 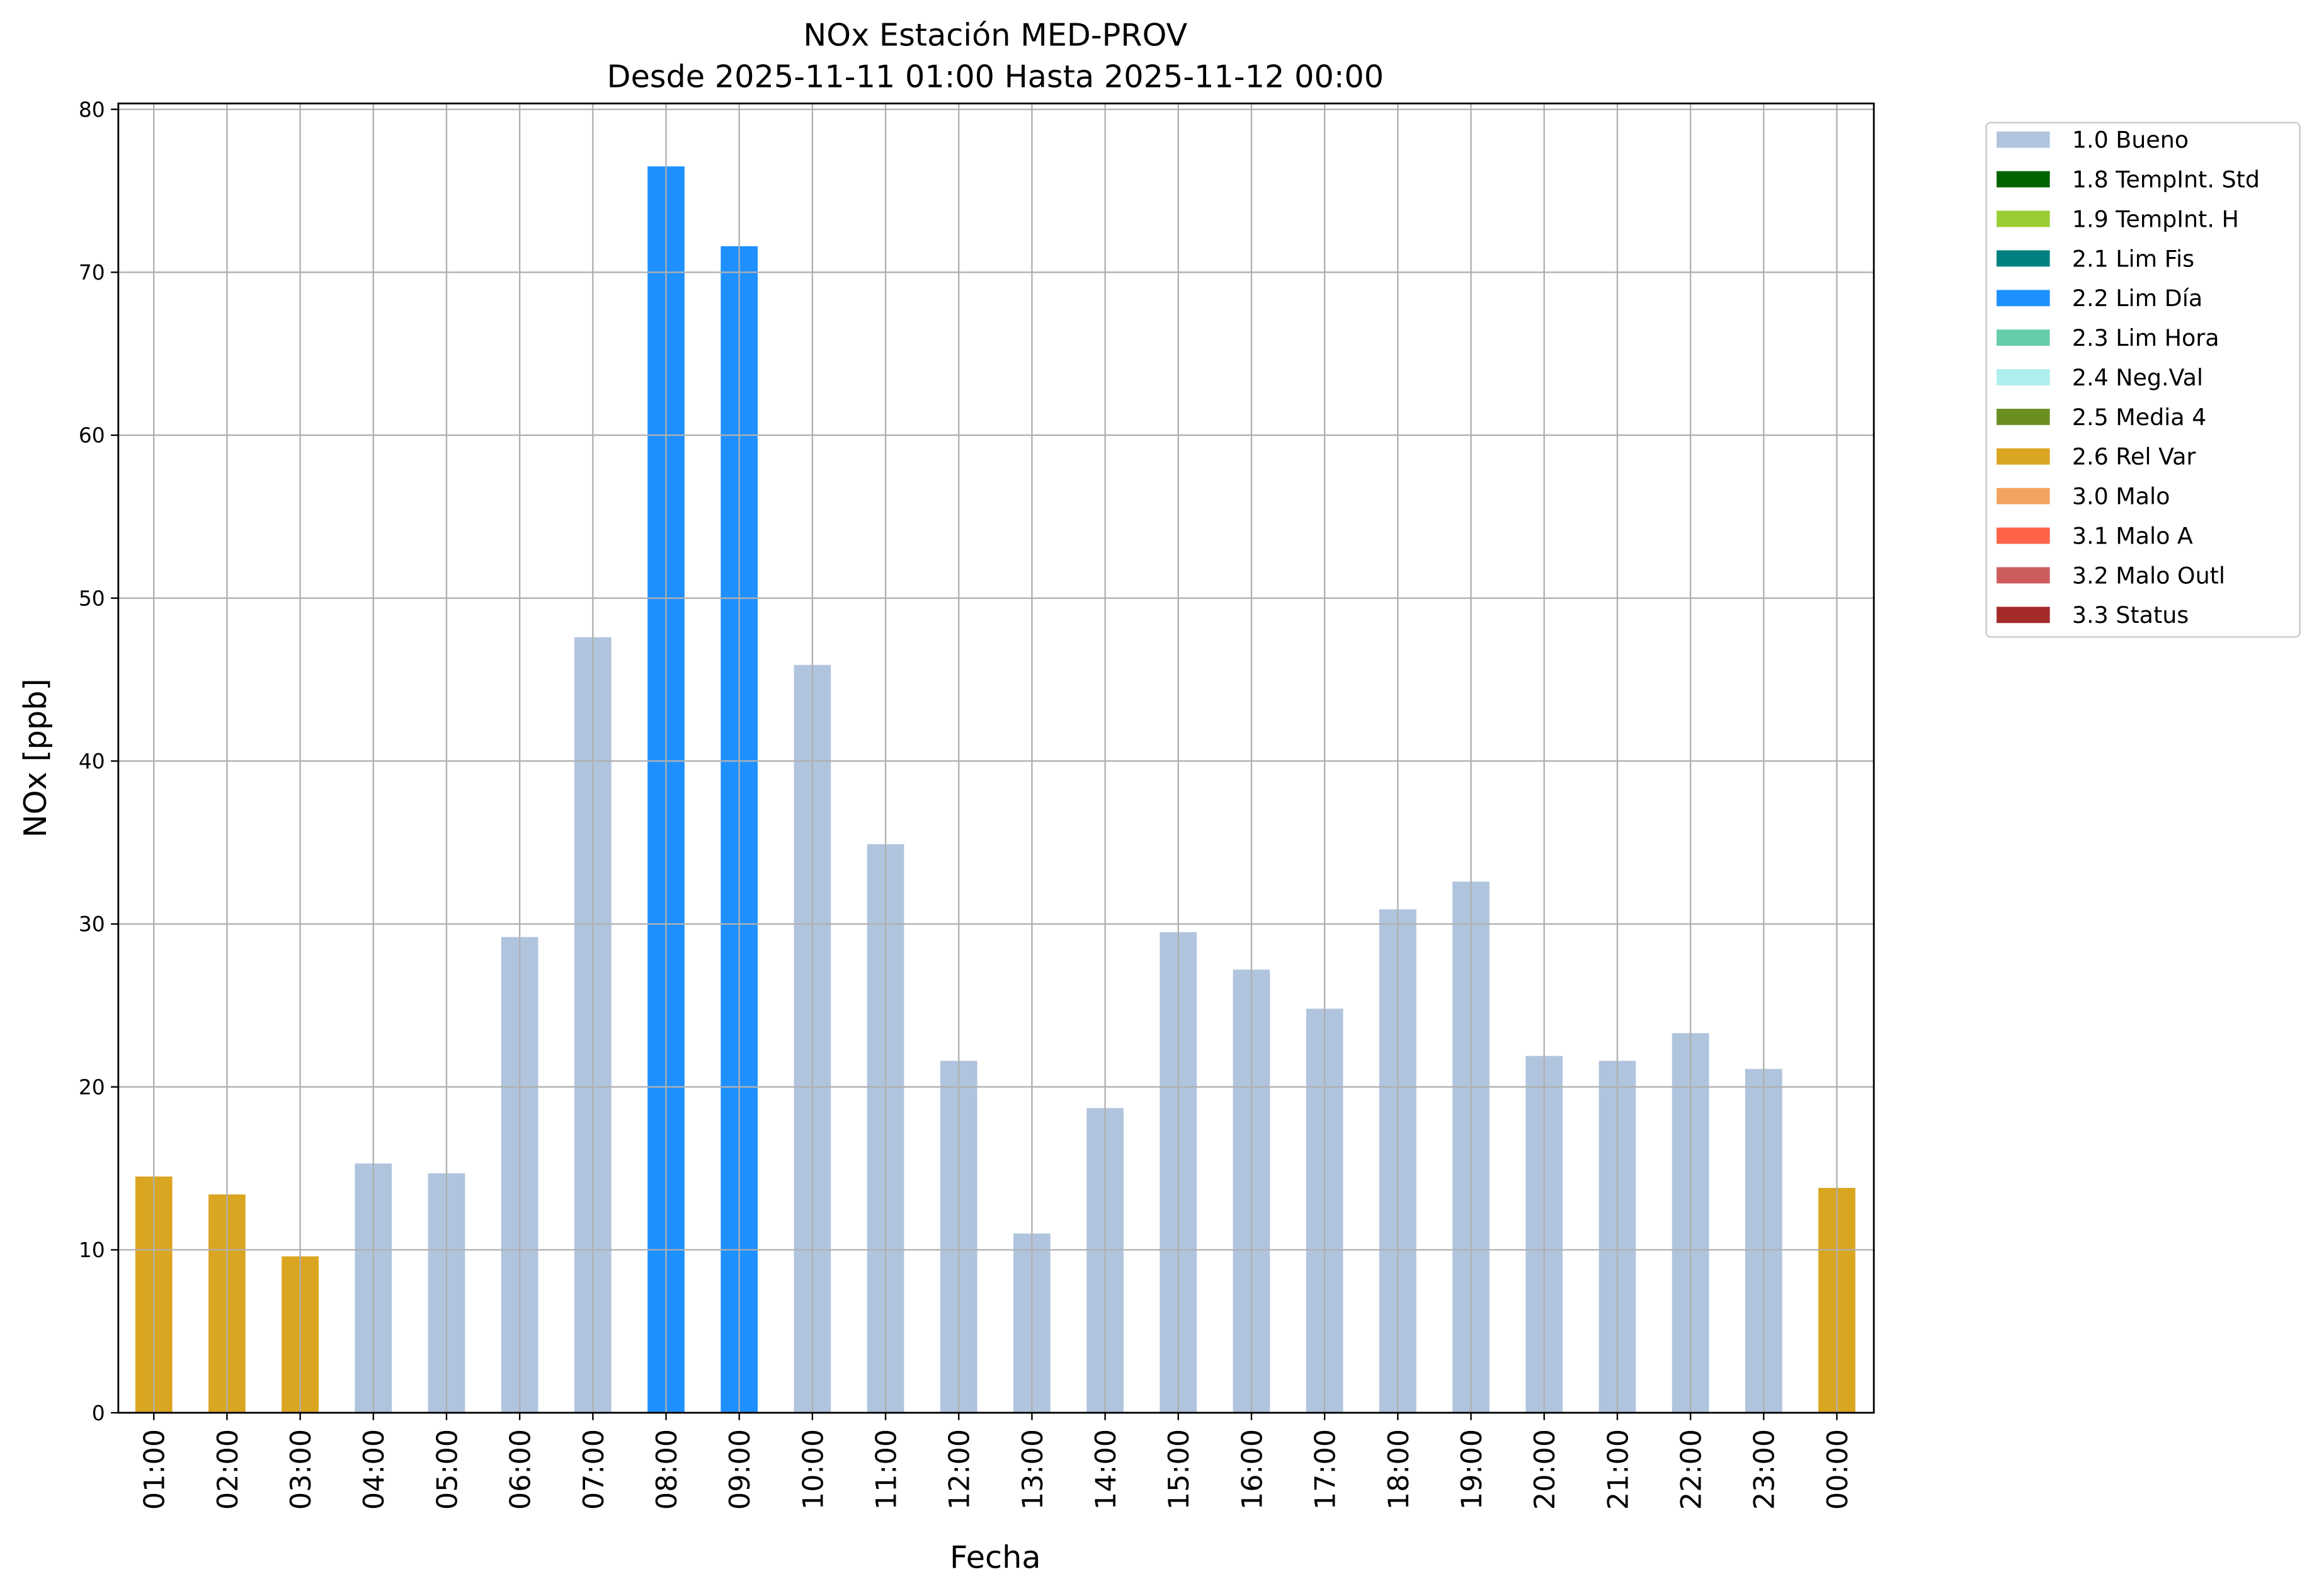 I want to click on x-tick-label: 15:00, so click(x=1179, y=1469).